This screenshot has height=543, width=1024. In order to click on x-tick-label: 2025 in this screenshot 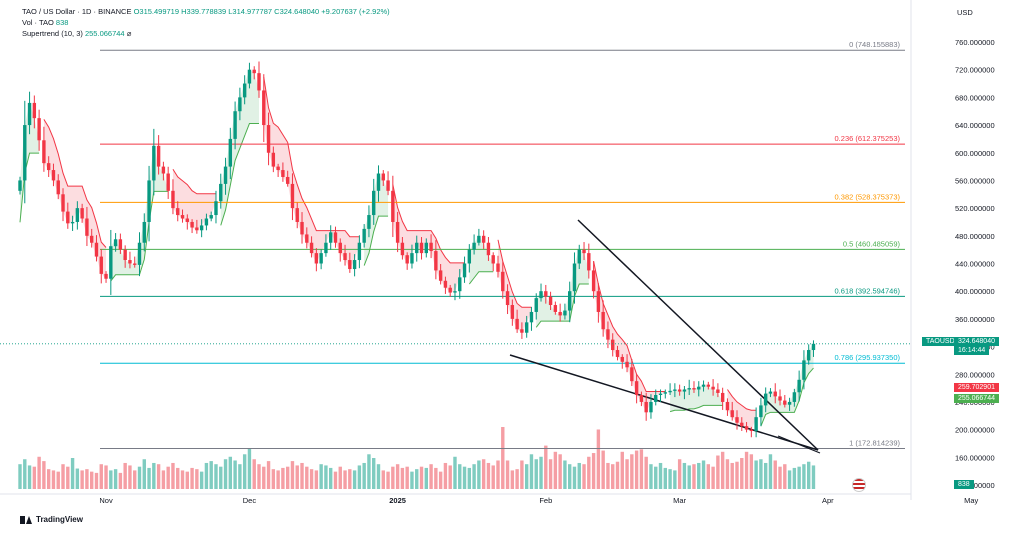, I will do `click(397, 500)`.